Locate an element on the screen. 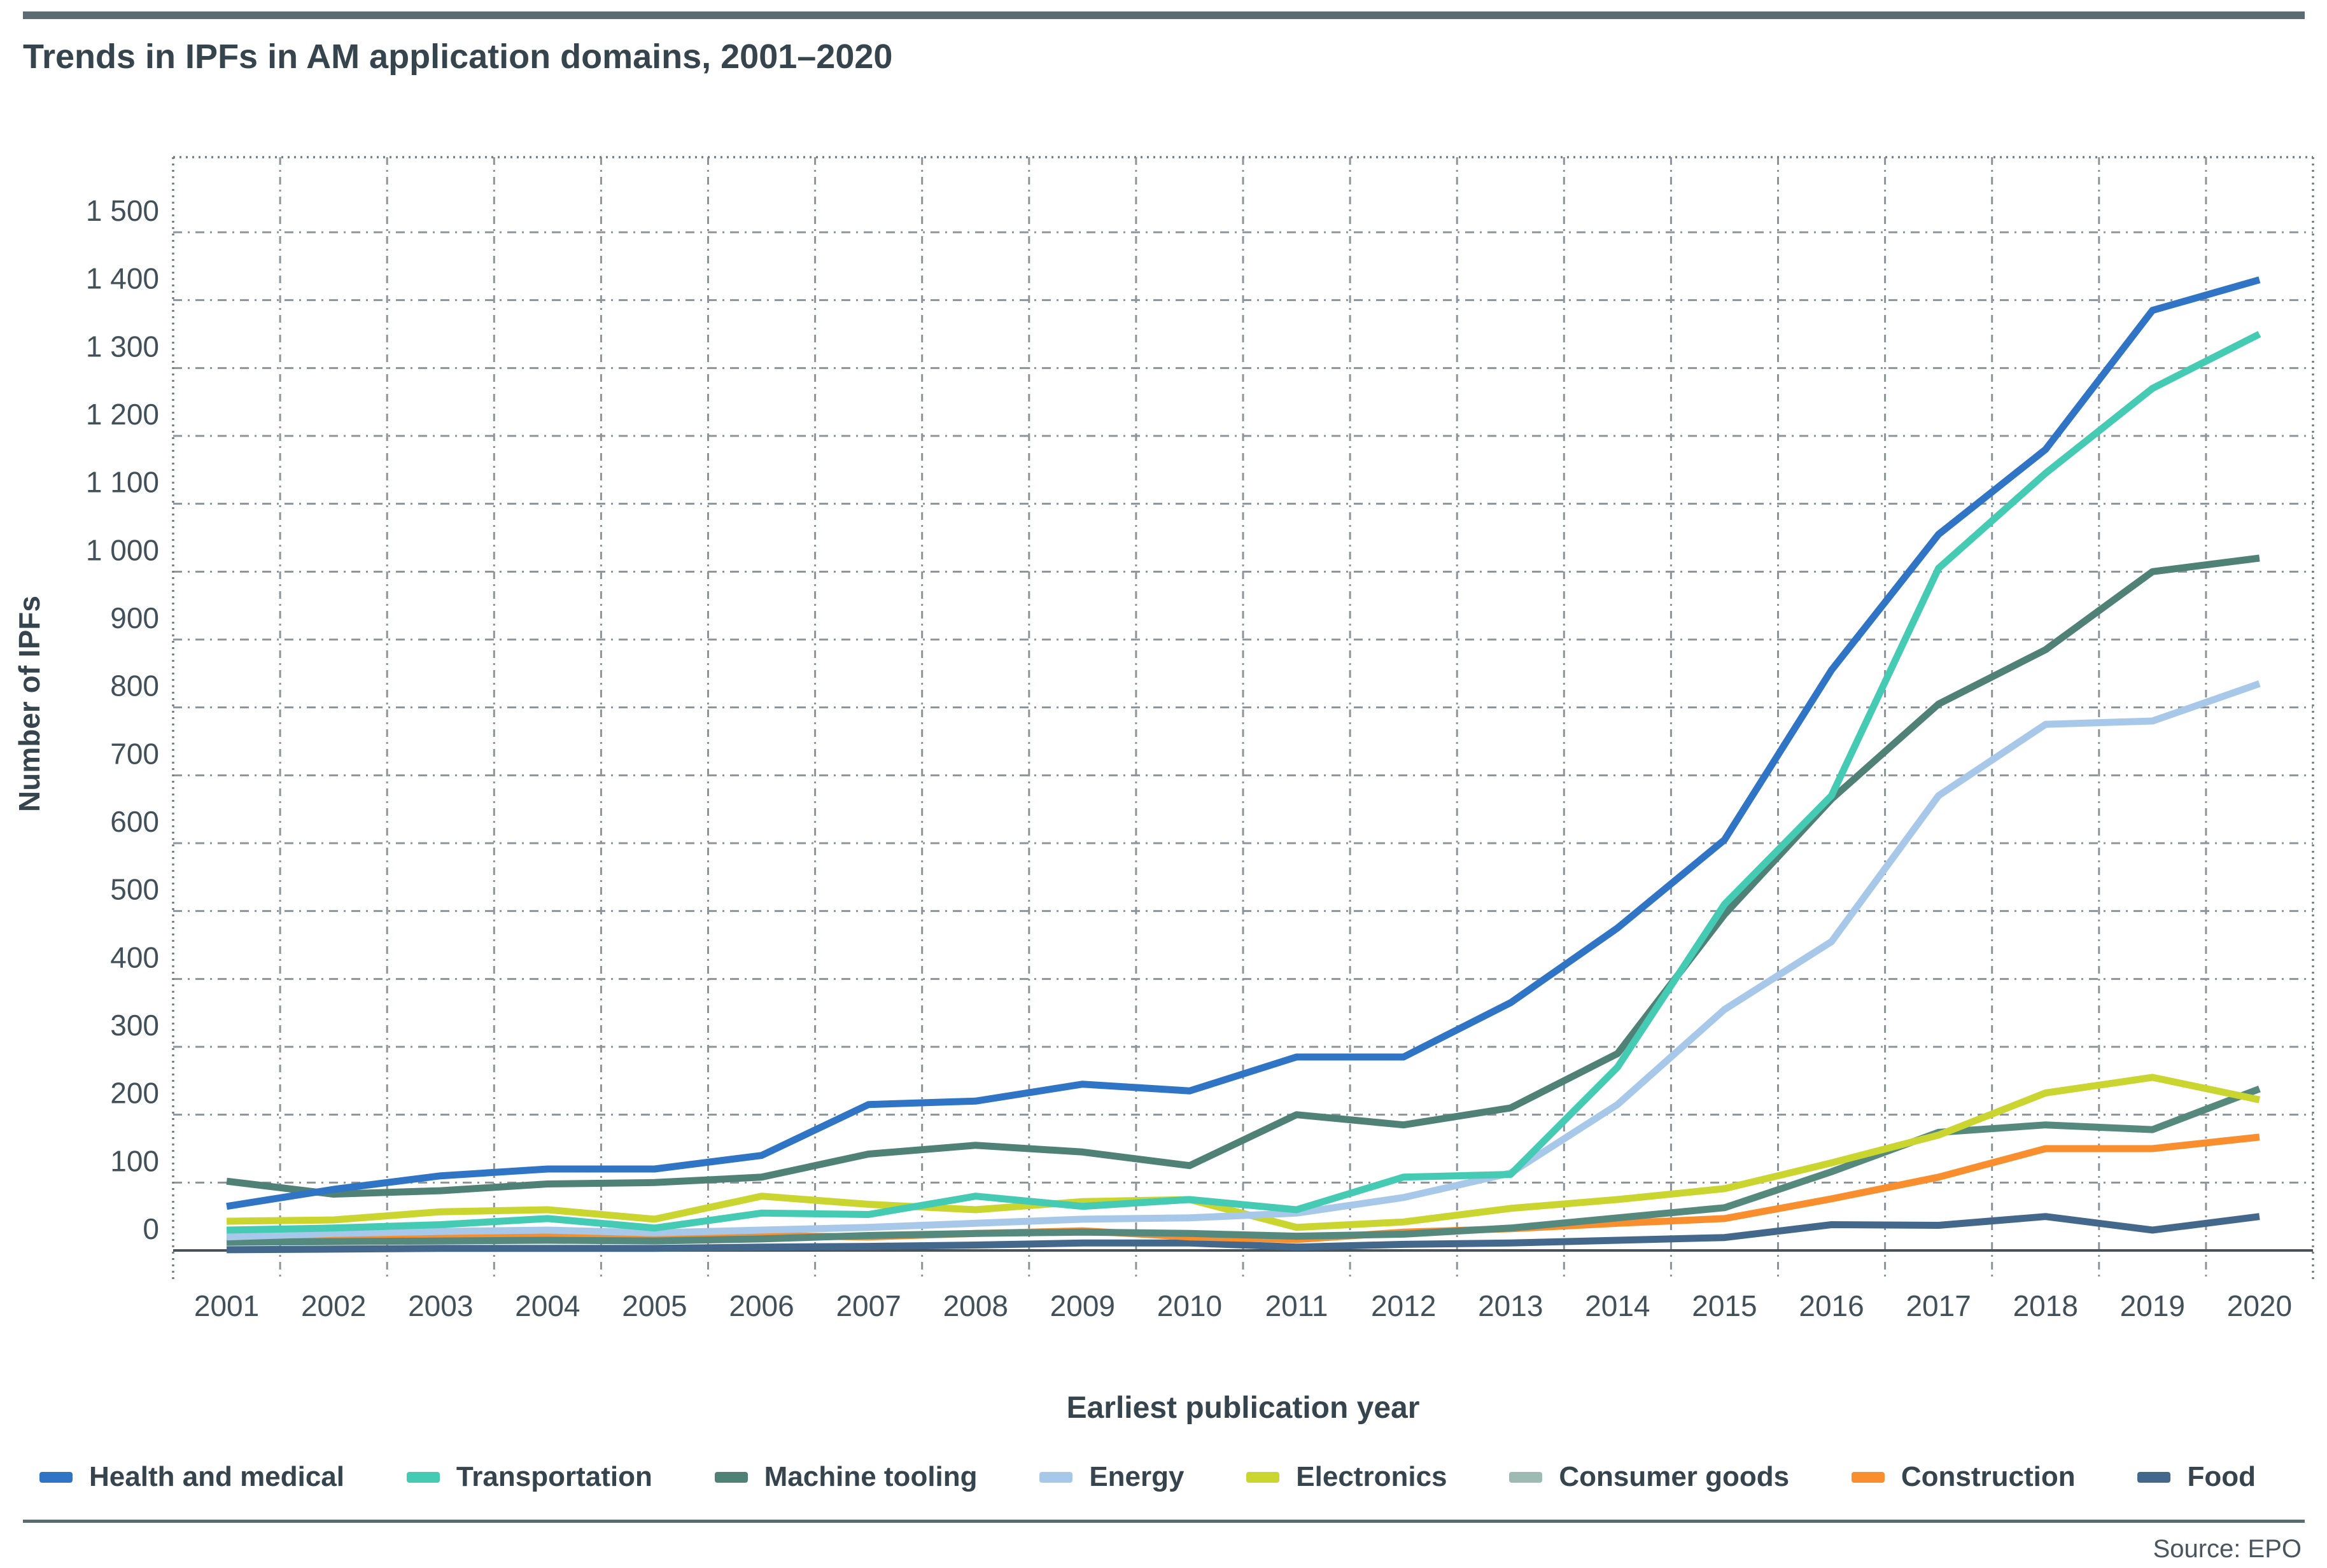 The width and height of the screenshot is (2327, 1568). y-tick-label: 900 is located at coordinates (135, 617).